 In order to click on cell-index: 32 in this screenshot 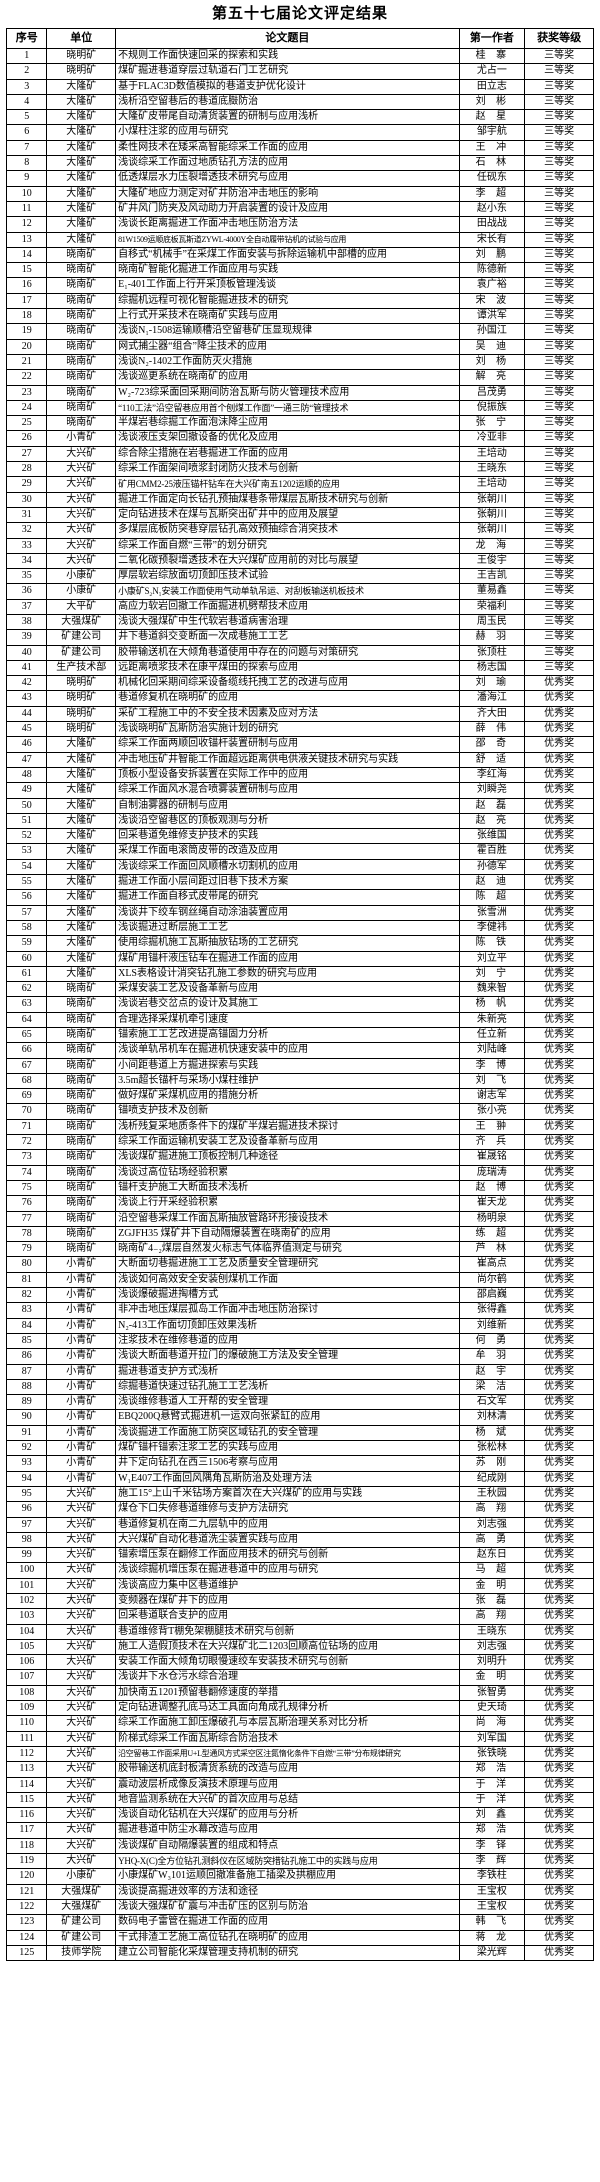, I will do `click(26, 530)`.